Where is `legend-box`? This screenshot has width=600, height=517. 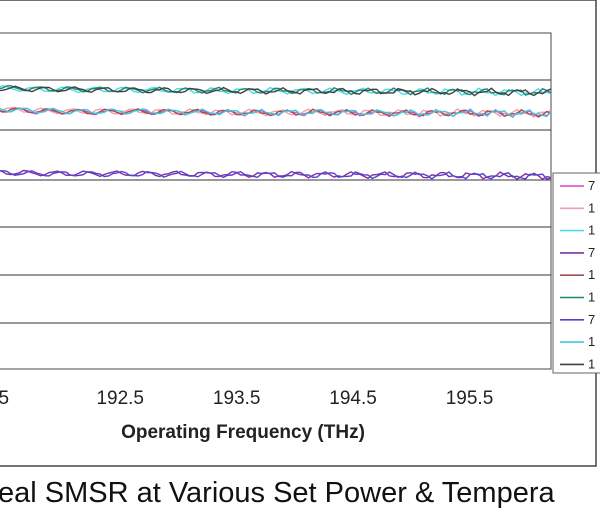
legend-box is located at coordinates (576, 273).